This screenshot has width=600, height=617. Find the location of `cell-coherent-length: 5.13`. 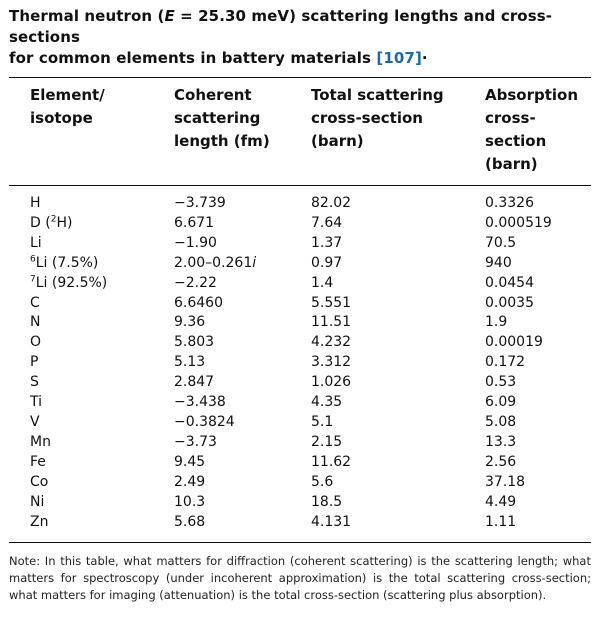

cell-coherent-length: 5.13 is located at coordinates (242, 363).